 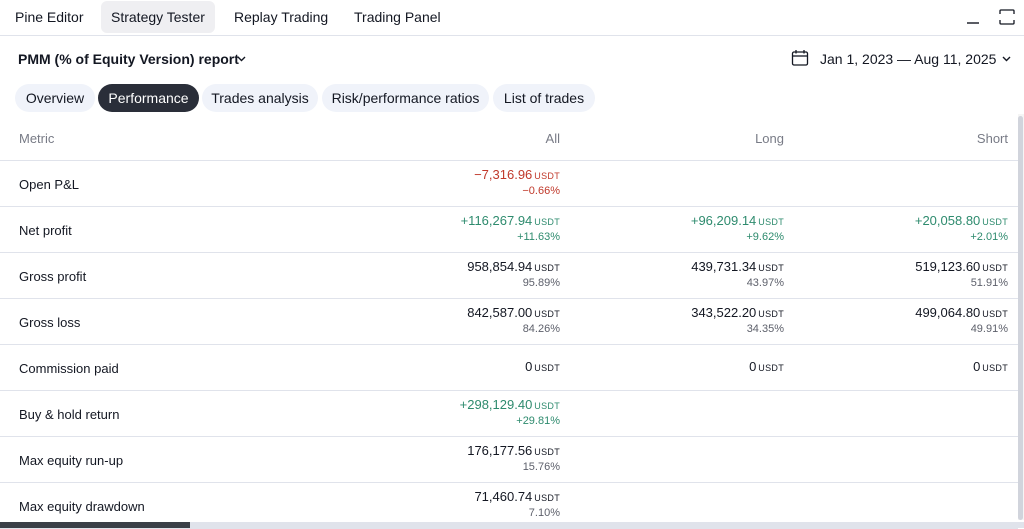 What do you see at coordinates (158, 17) in the screenshot?
I see `tab-strategy-tester: Strategy Tester` at bounding box center [158, 17].